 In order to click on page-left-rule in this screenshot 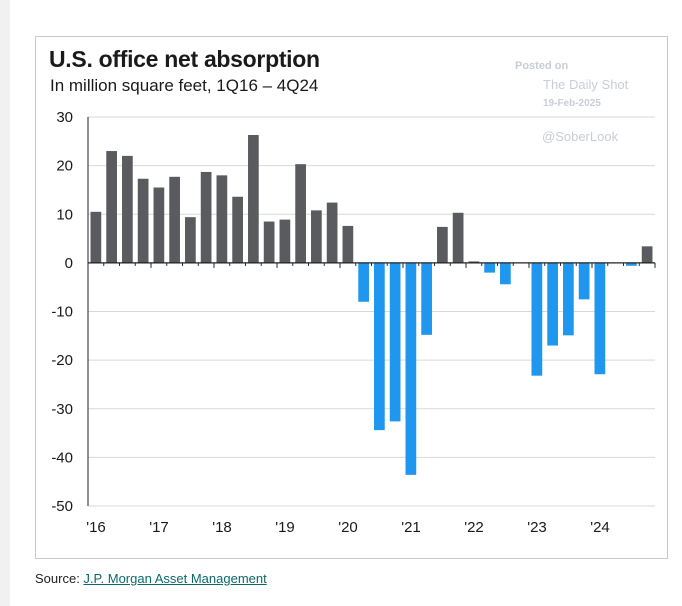, I will do `click(5, 303)`.